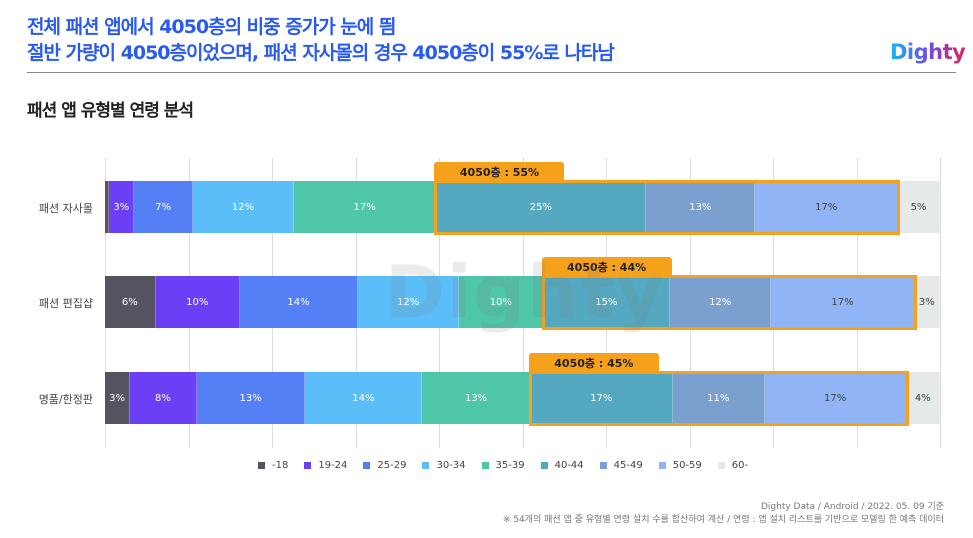 This screenshot has height=538, width=973. What do you see at coordinates (299, 302) in the screenshot?
I see `bar-segment-25-29: 14%` at bounding box center [299, 302].